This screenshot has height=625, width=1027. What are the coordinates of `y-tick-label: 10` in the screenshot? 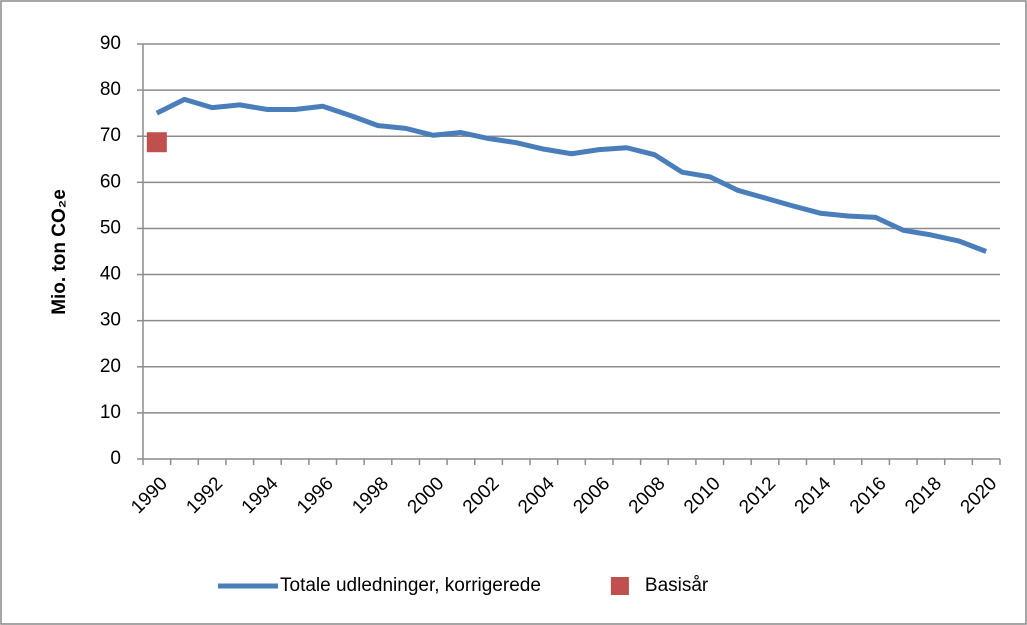 It's located at (110, 412).